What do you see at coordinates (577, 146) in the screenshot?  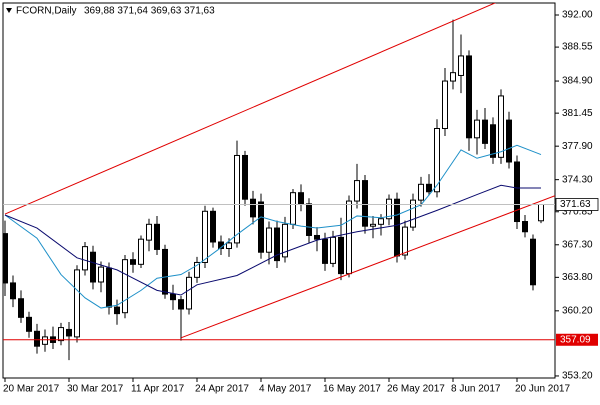 I see `y-tick-label: 377.90` at bounding box center [577, 146].